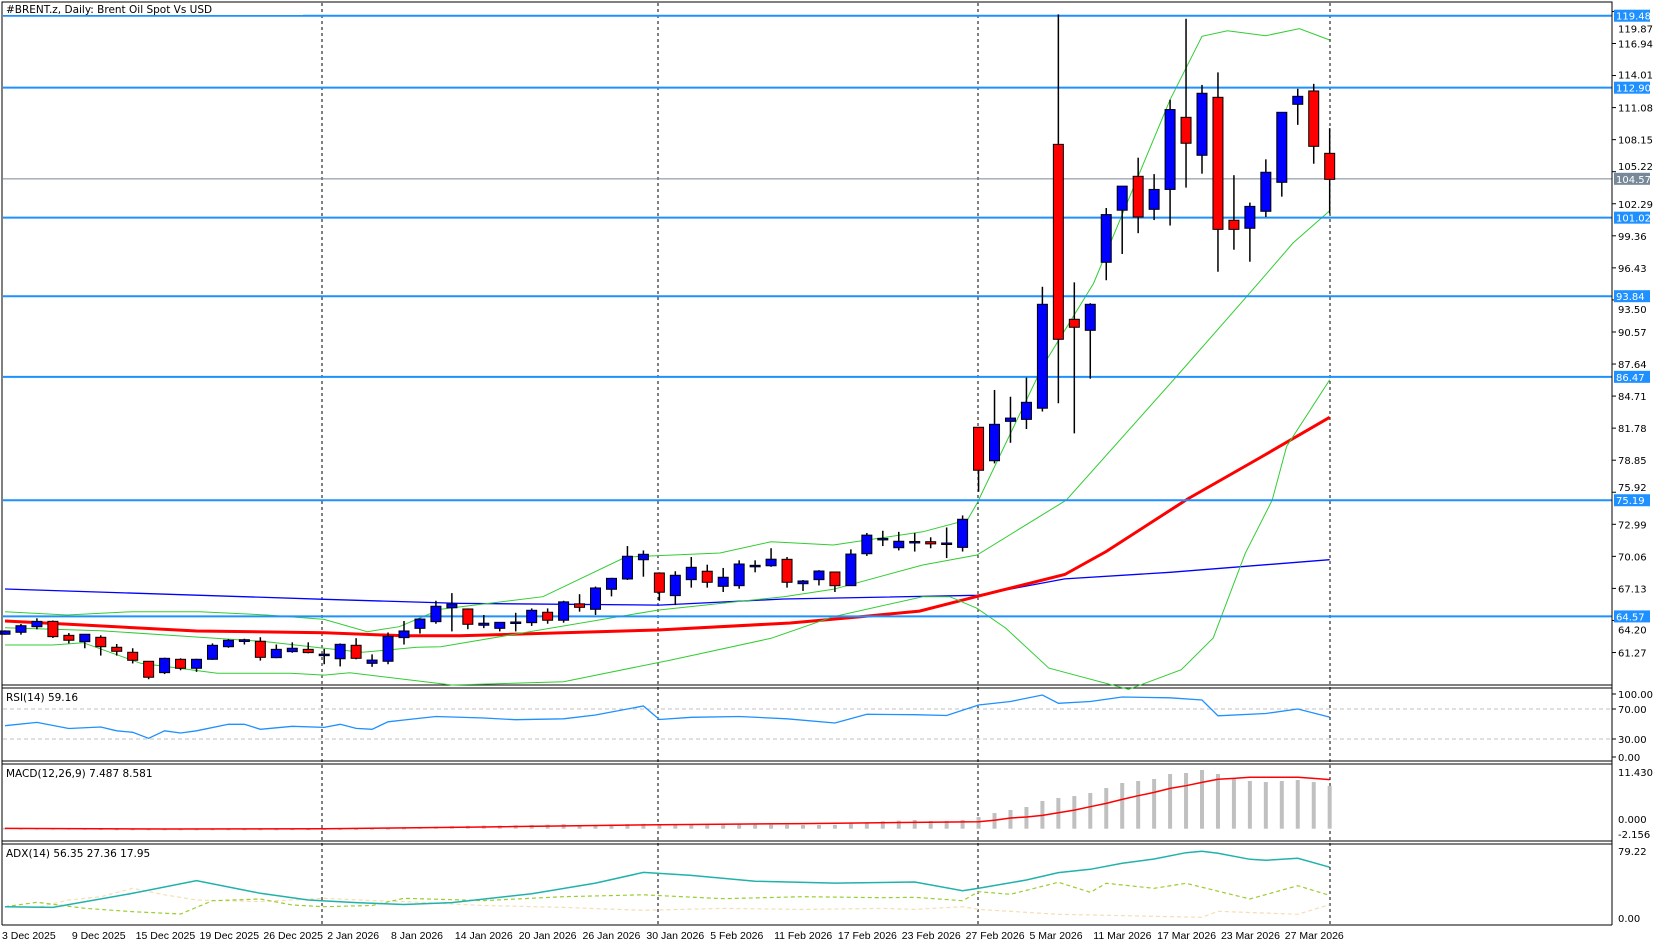 The height and width of the screenshot is (945, 1660). I want to click on date-label: 20 Jan 2026, so click(548, 936).